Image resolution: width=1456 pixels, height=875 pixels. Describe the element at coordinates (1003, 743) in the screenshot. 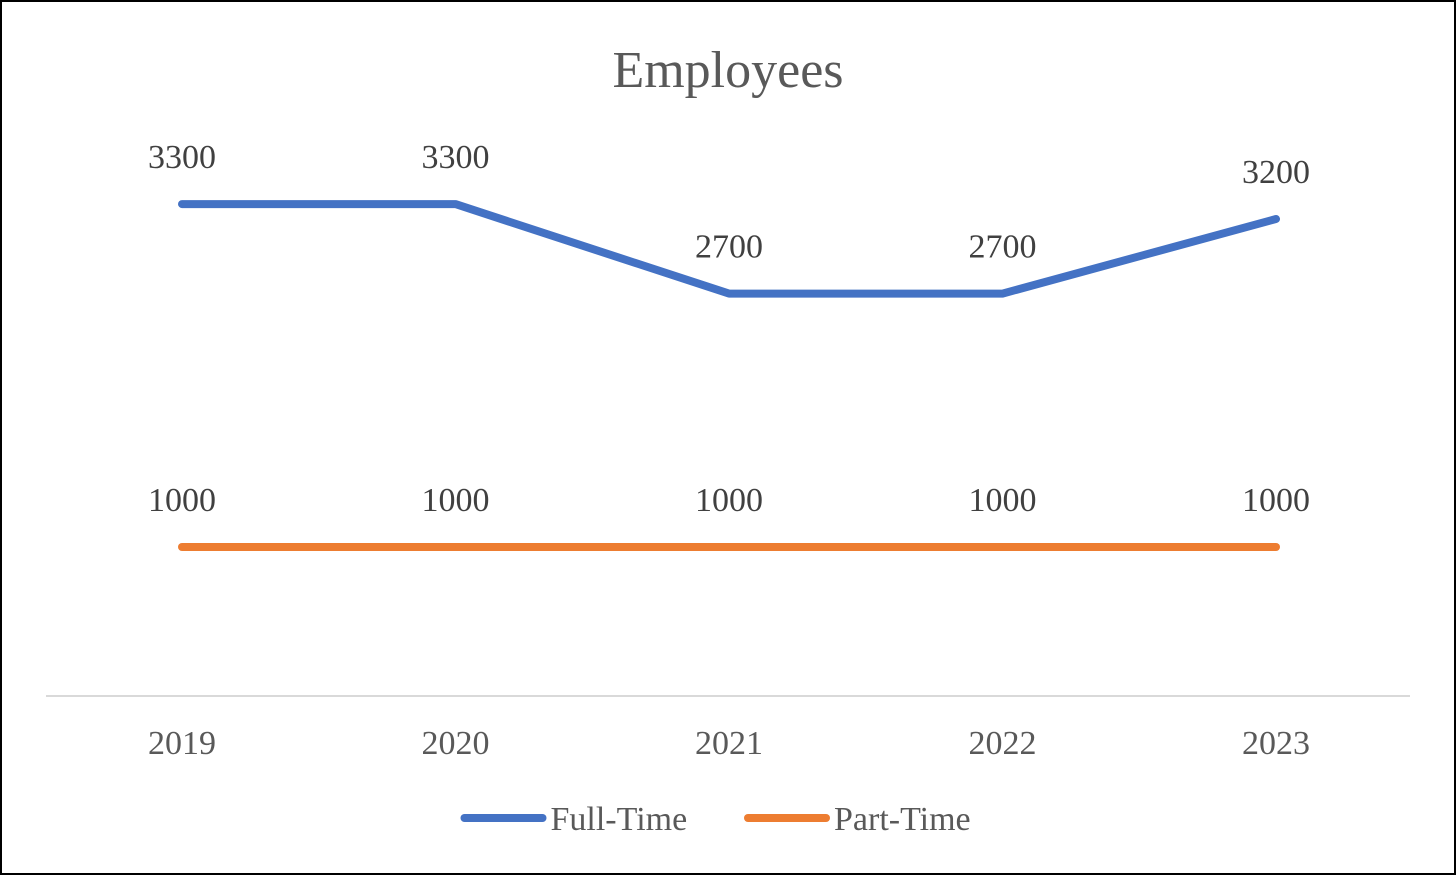

I see `x-tick-label-2022: 2022` at that location.